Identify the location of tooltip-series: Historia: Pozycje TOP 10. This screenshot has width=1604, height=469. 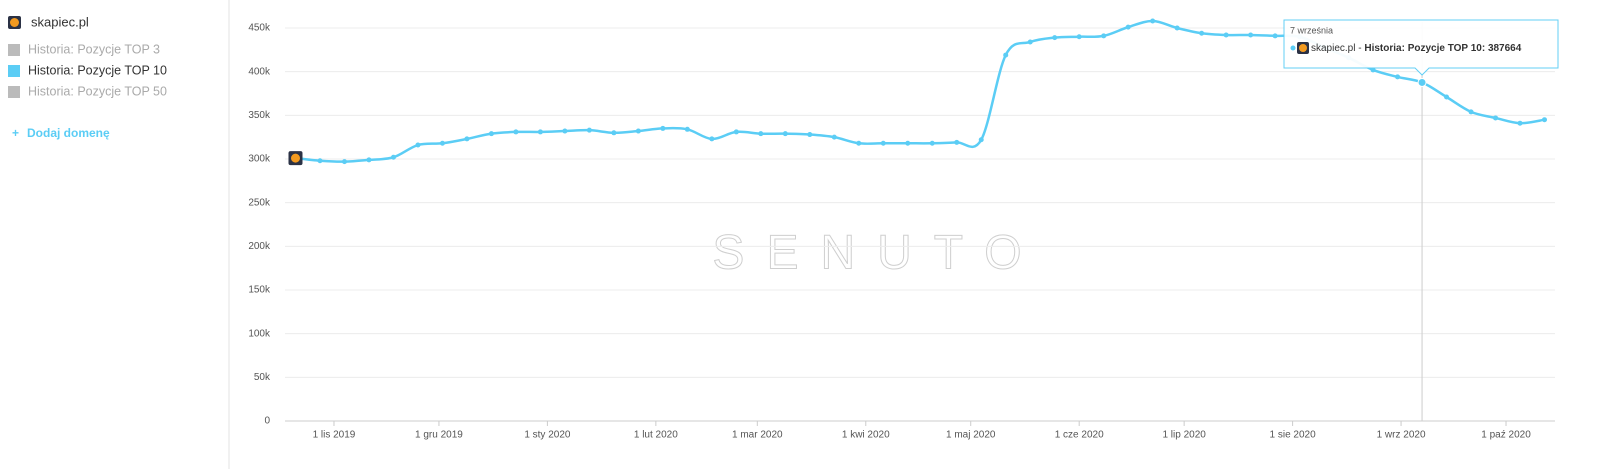
(1423, 48).